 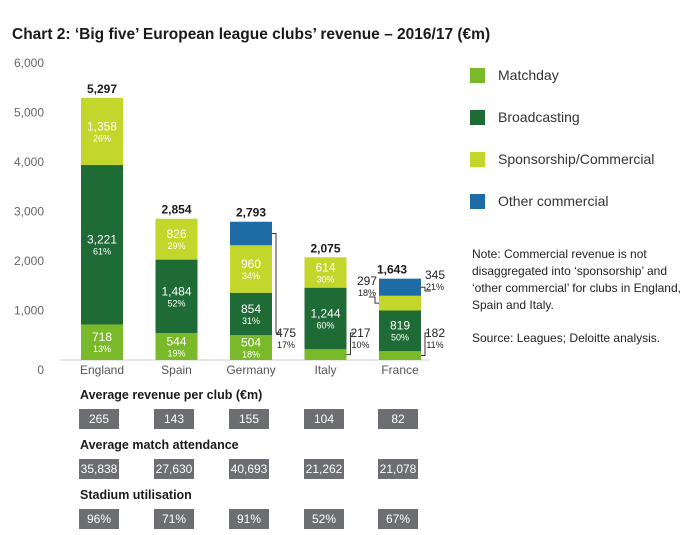 What do you see at coordinates (176, 354) in the screenshot?
I see `data-pct-matchday-spain: 19%` at bounding box center [176, 354].